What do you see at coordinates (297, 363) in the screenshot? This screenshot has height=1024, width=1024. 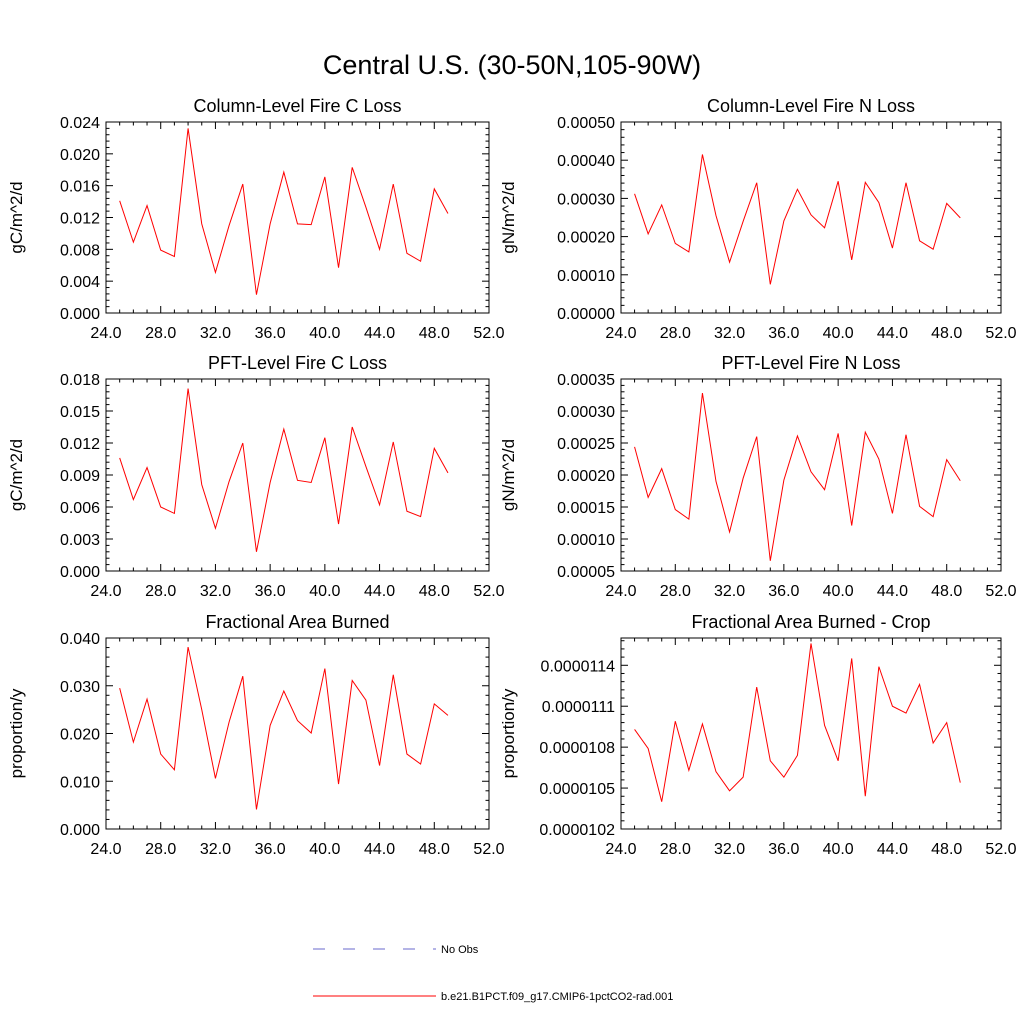 I see `panel-title: PFT-Level Fire C Loss` at bounding box center [297, 363].